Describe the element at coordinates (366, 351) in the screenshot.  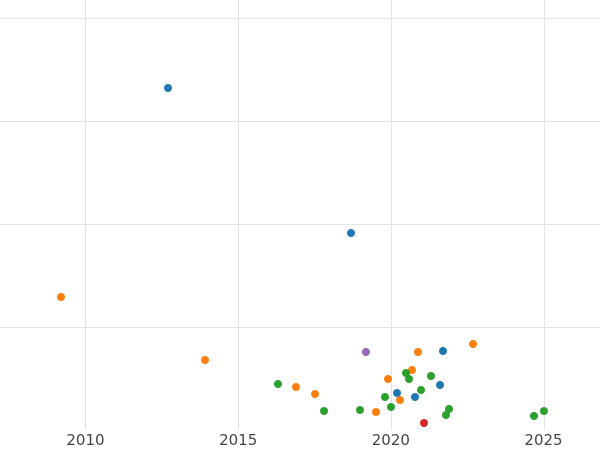
I see `data-point-series-purple` at that location.